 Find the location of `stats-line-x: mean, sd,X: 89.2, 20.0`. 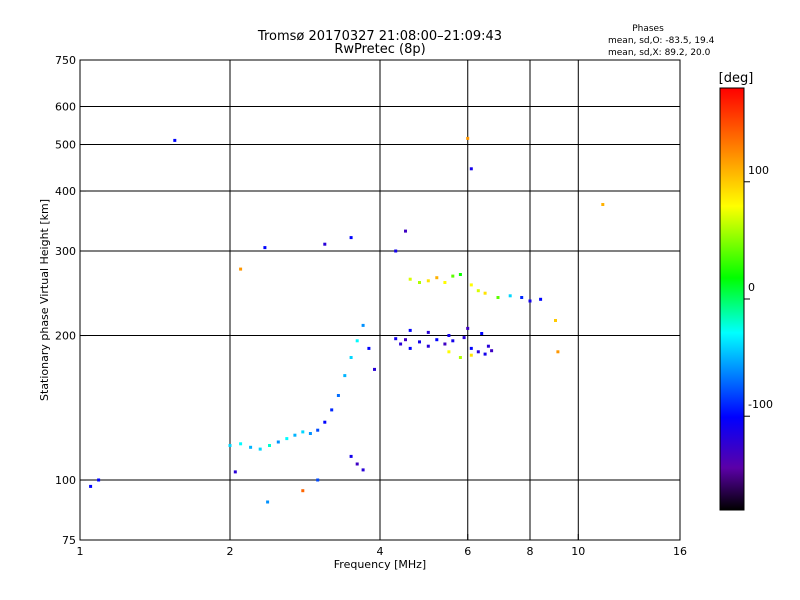

stats-line-x: mean, sd,X: 89.2, 20.0 is located at coordinates (659, 53).